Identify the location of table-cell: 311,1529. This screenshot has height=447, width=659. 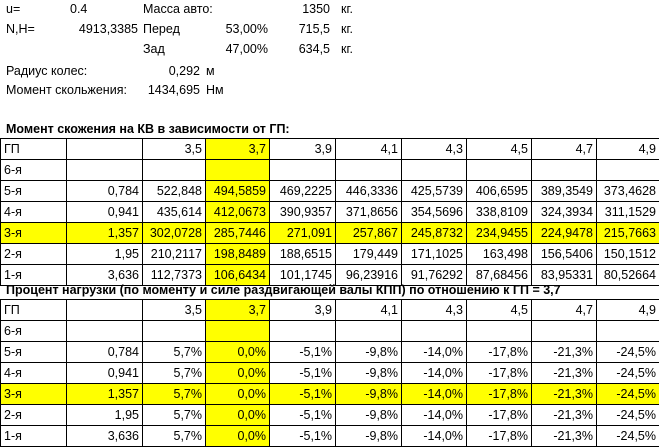
(627, 212).